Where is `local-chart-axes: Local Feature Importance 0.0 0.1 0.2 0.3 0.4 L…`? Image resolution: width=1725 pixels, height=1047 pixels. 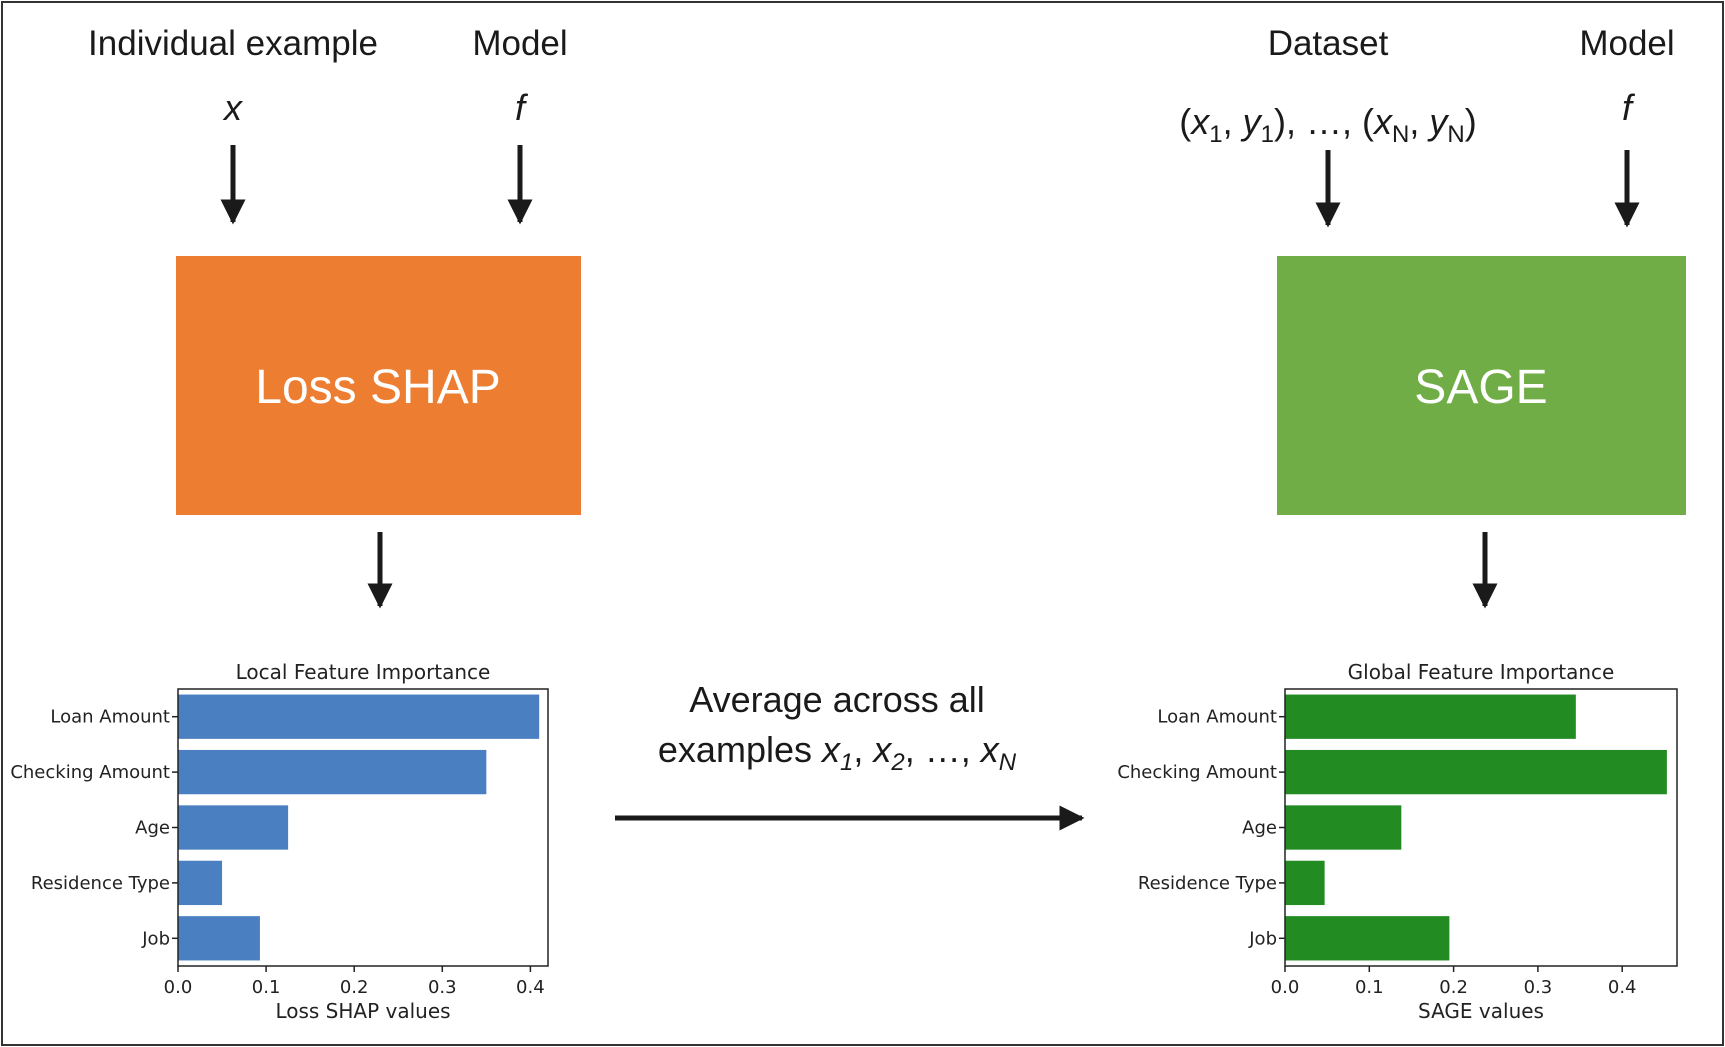
local-chart-axes: Local Feature Importance 0.0 0.1 0.2 0.3 0.4 L… is located at coordinates (356, 841).